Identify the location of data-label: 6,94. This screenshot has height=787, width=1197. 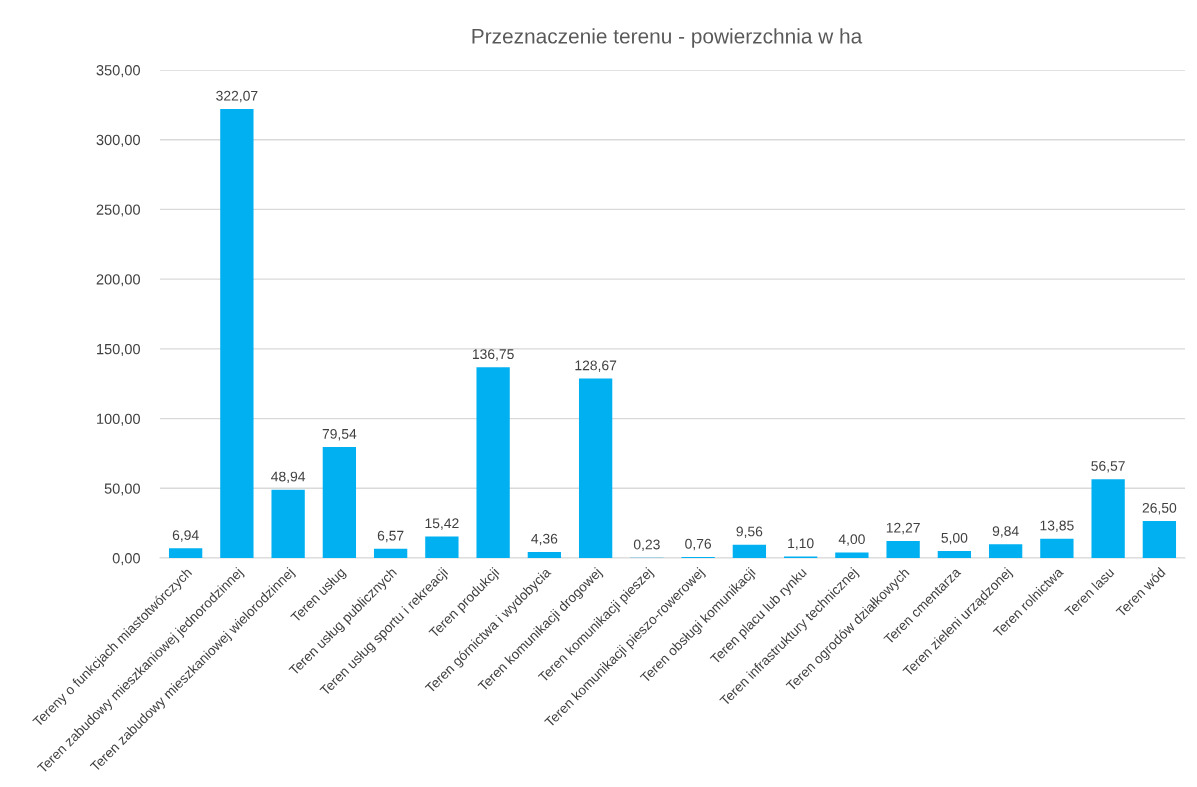
(185, 536).